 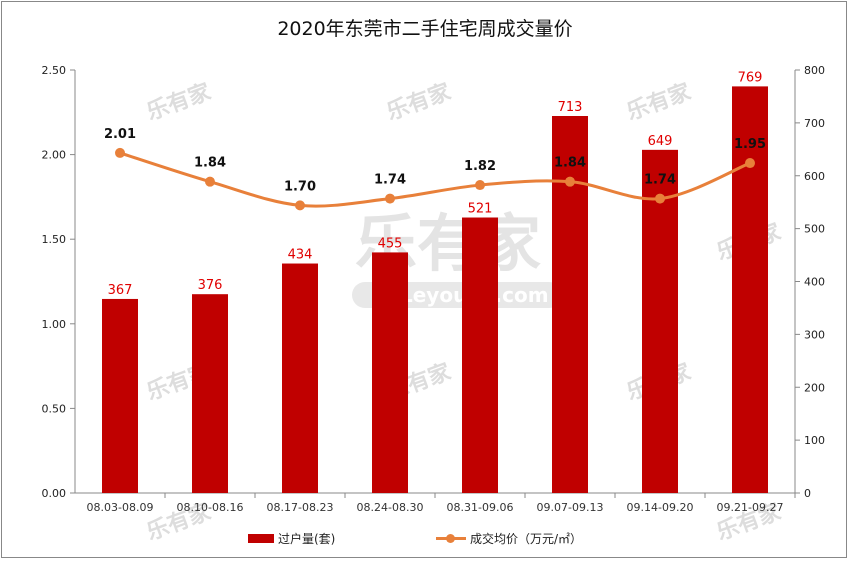 What do you see at coordinates (120, 507) in the screenshot?
I see `x-tick-label: 08.03-08.09` at bounding box center [120, 507].